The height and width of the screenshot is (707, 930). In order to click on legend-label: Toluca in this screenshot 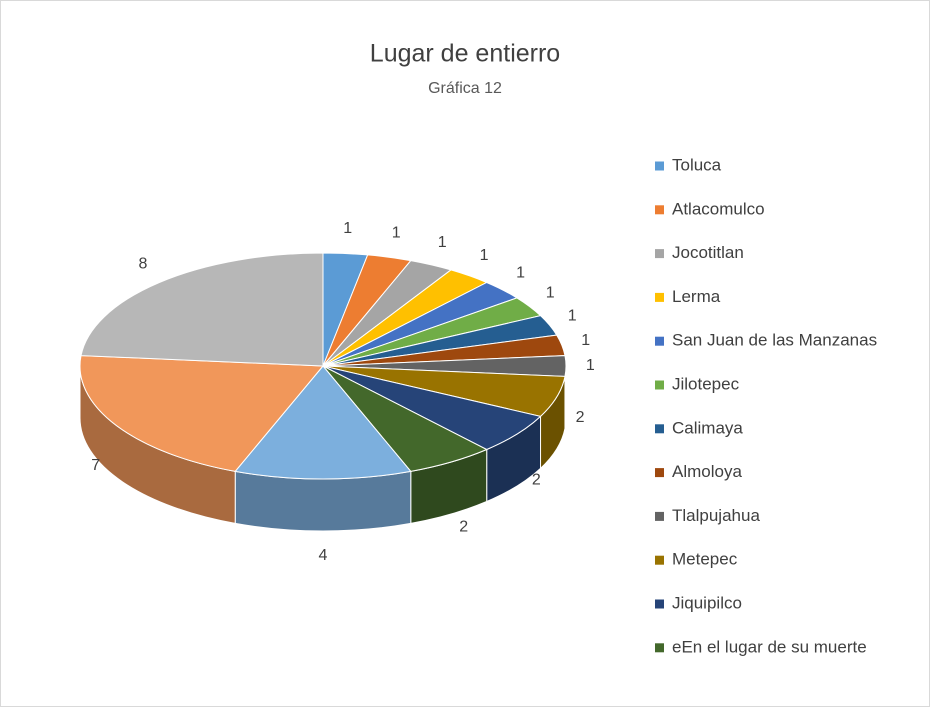, I will do `click(697, 164)`.